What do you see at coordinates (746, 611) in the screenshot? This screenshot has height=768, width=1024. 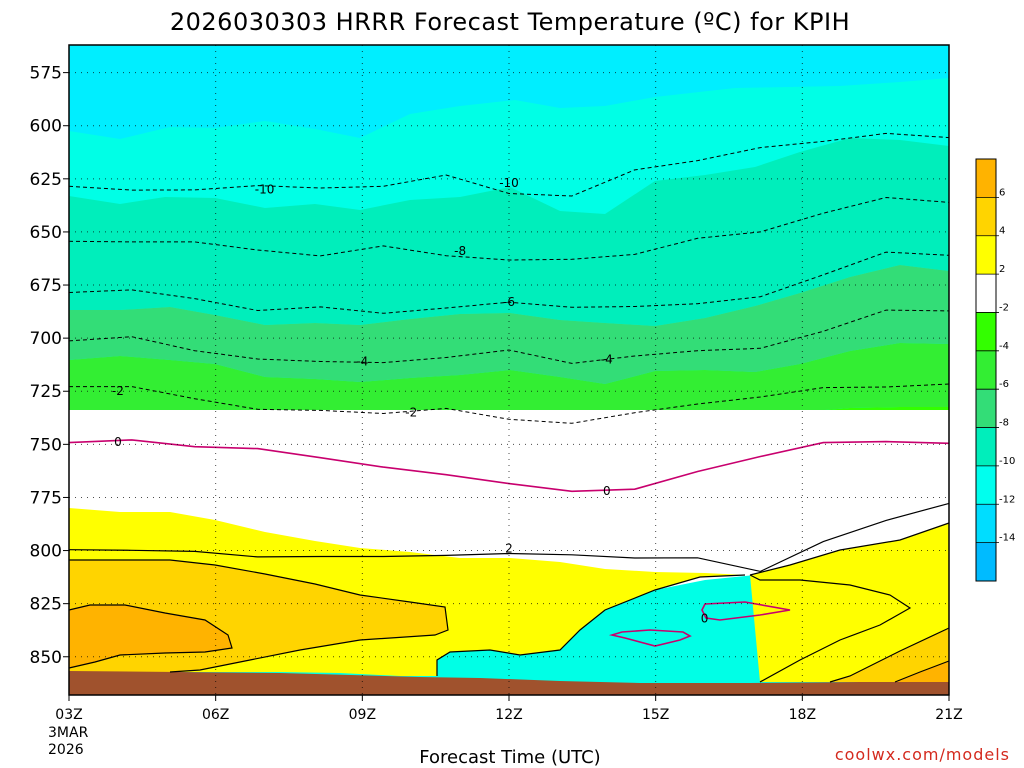 I see `contour-0-cell-b` at bounding box center [746, 611].